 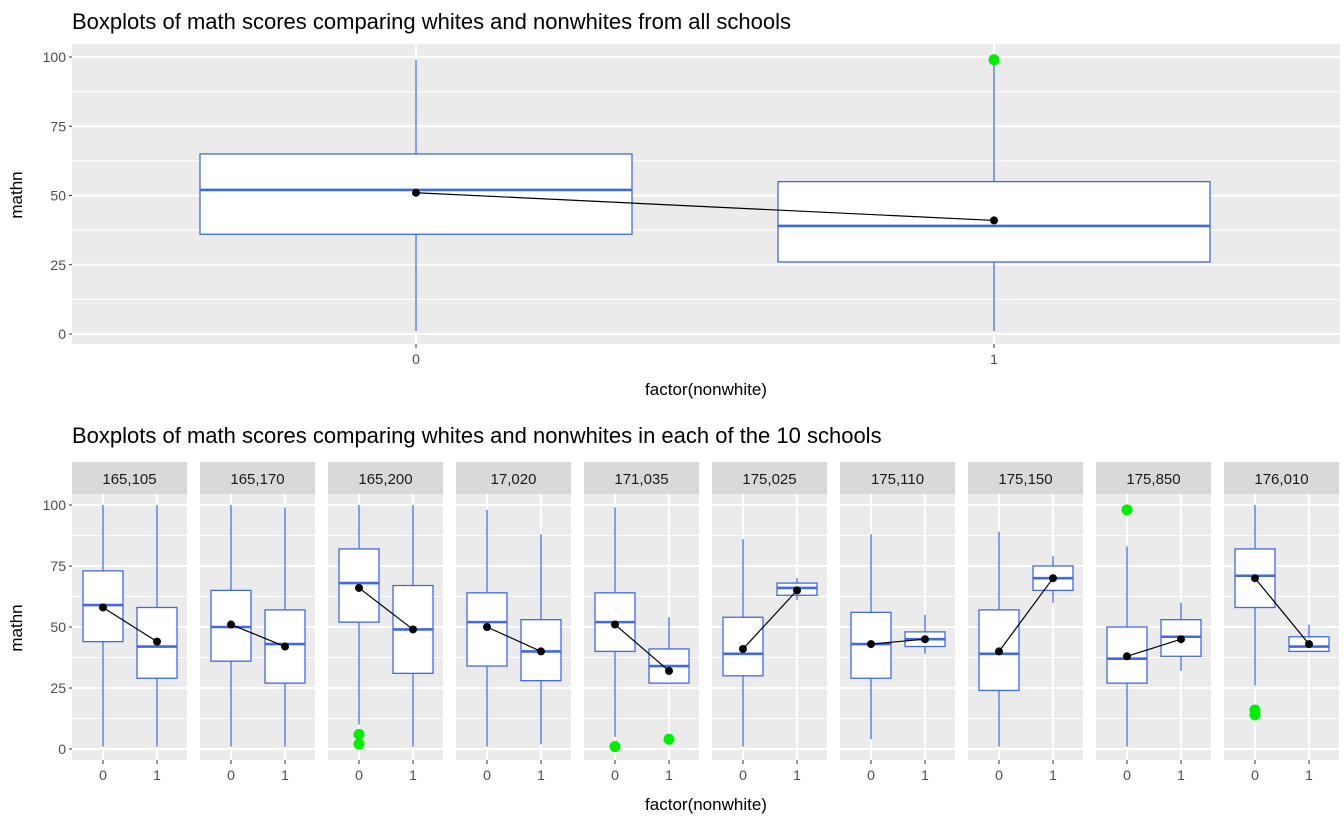 What do you see at coordinates (16, 194) in the screenshot?
I see `top-y-axis-title: mathn` at bounding box center [16, 194].